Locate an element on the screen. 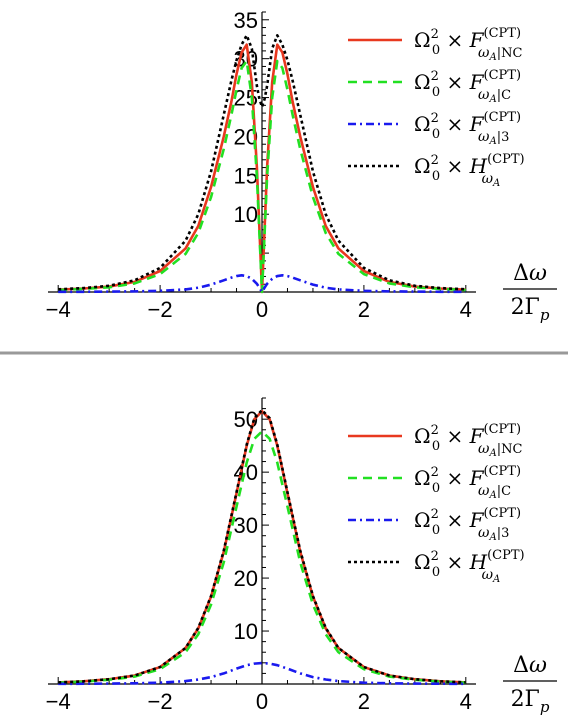 The height and width of the screenshot is (715, 581). y-tick-label: 35 is located at coordinates (246, 20).